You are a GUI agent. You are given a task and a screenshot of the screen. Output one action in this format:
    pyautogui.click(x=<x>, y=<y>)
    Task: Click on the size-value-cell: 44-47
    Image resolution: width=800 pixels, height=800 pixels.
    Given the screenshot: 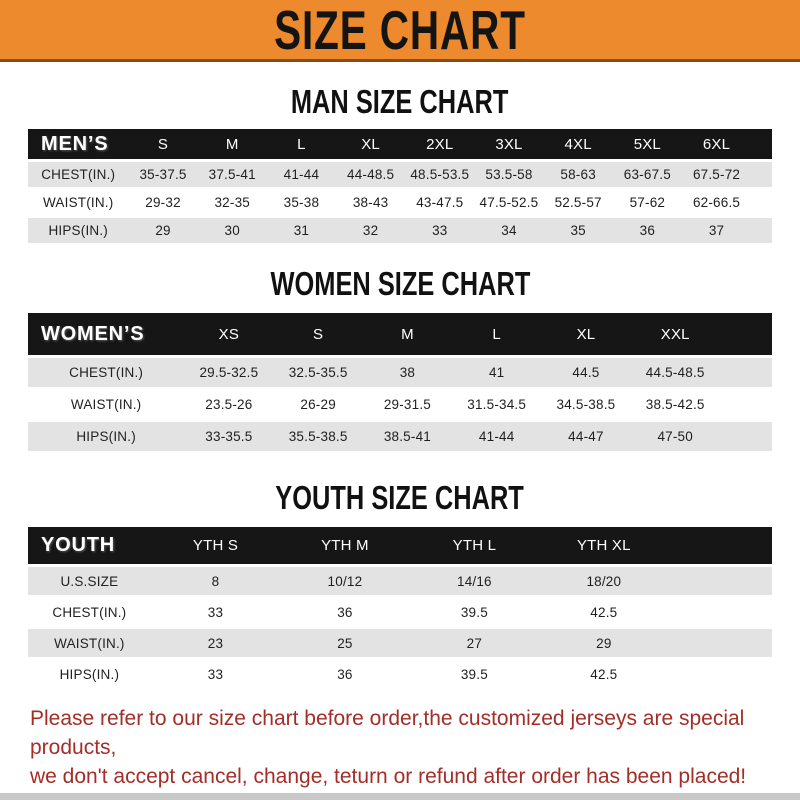 What is the action you would take?
    pyautogui.click(x=586, y=436)
    